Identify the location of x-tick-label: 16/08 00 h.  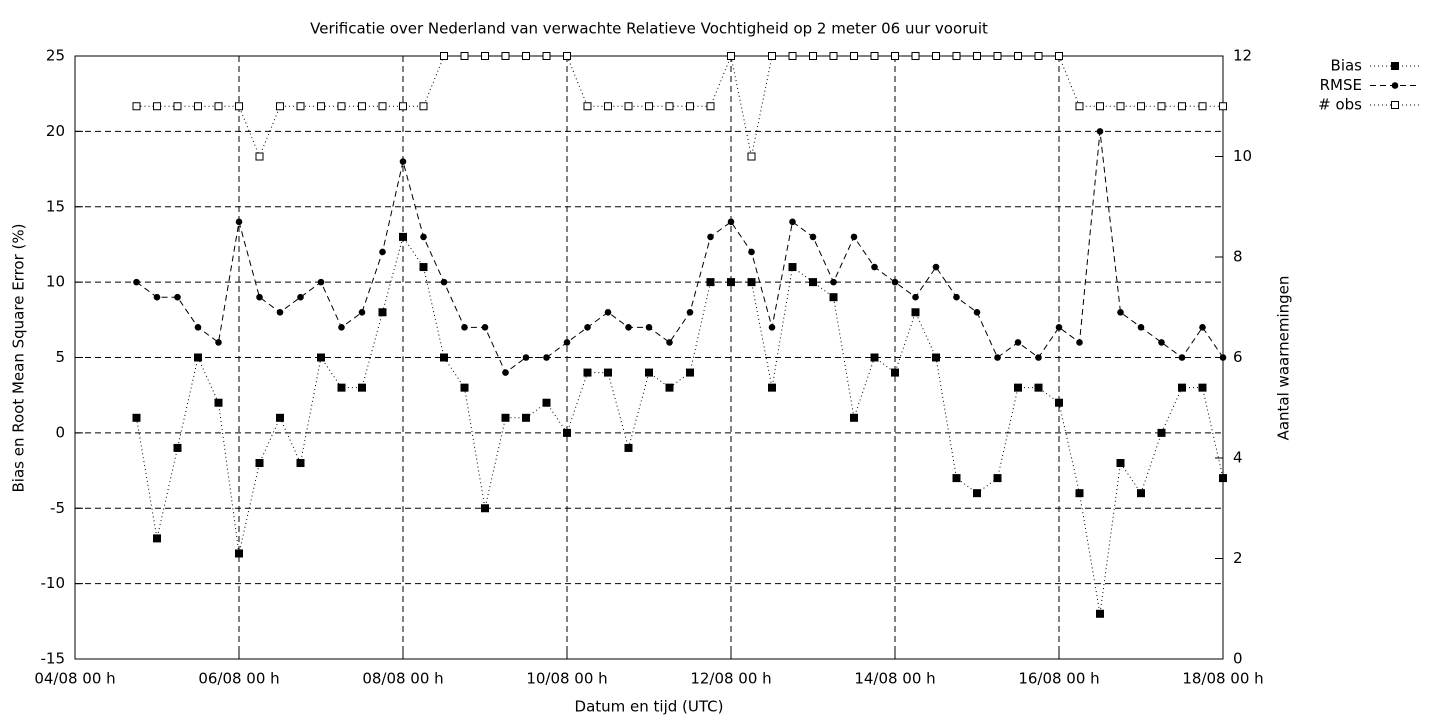
(1058, 679).